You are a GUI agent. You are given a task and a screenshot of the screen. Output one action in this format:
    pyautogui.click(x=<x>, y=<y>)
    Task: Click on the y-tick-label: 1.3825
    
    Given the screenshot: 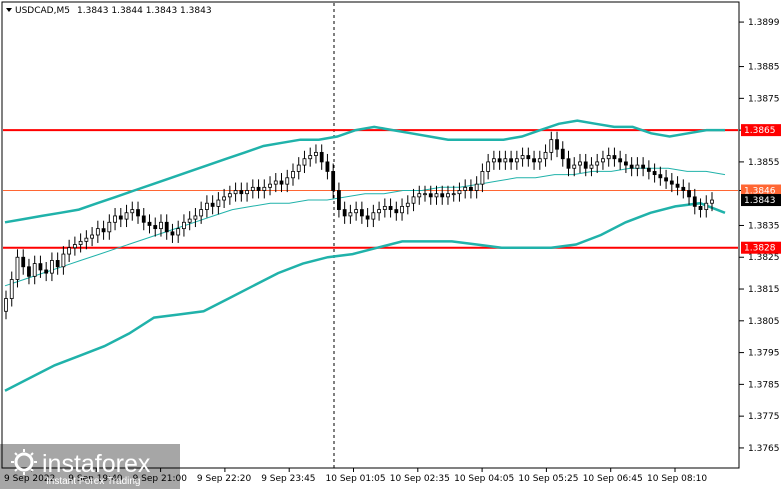 What is the action you would take?
    pyautogui.click(x=764, y=258)
    